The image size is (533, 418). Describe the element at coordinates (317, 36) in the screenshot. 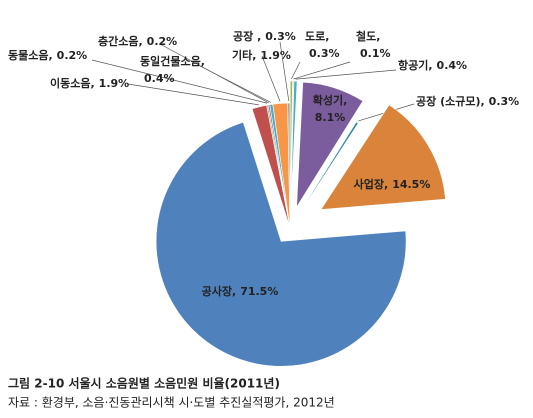

I see `slice-label: 도로,` at that location.